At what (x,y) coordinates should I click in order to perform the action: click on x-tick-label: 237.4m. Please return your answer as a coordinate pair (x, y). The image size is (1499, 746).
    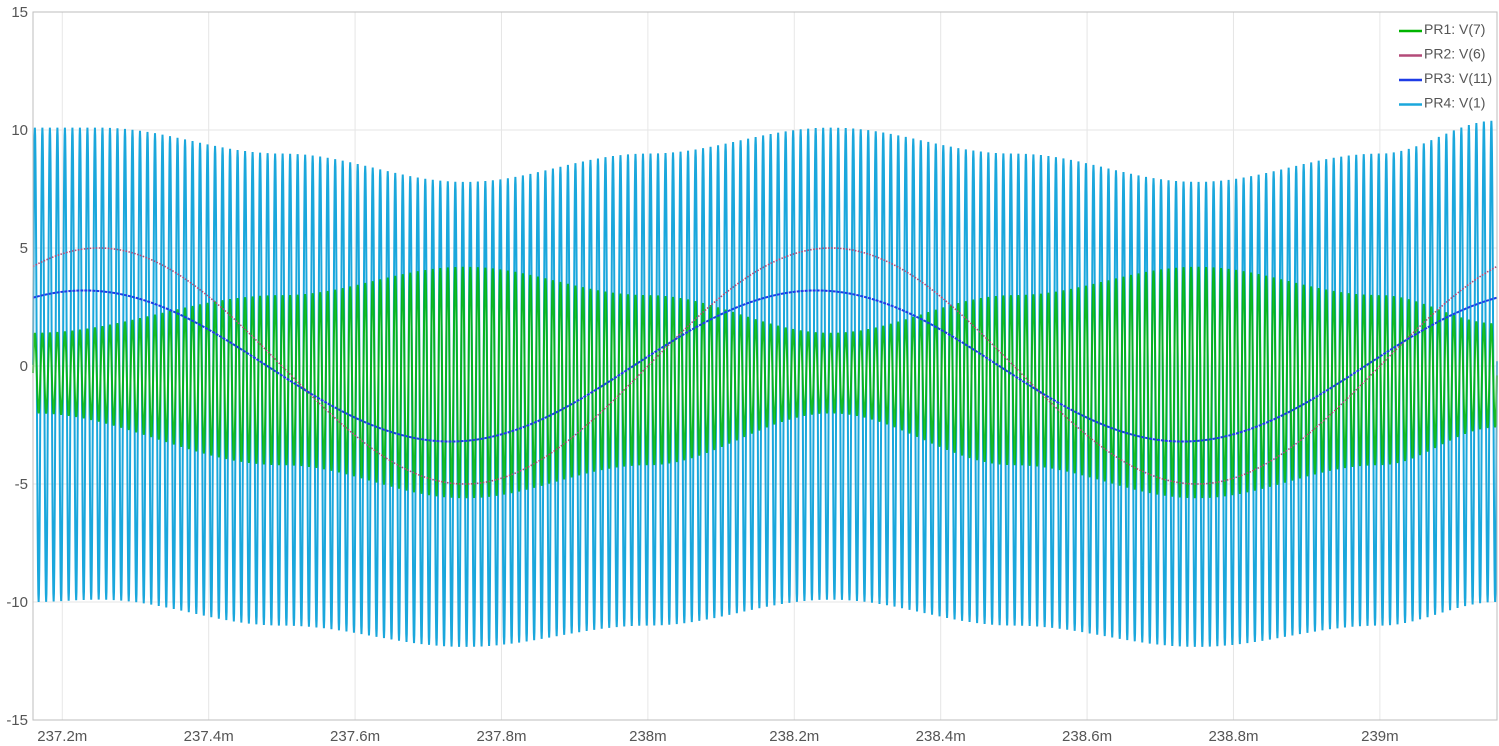
    Looking at the image, I should click on (209, 736).